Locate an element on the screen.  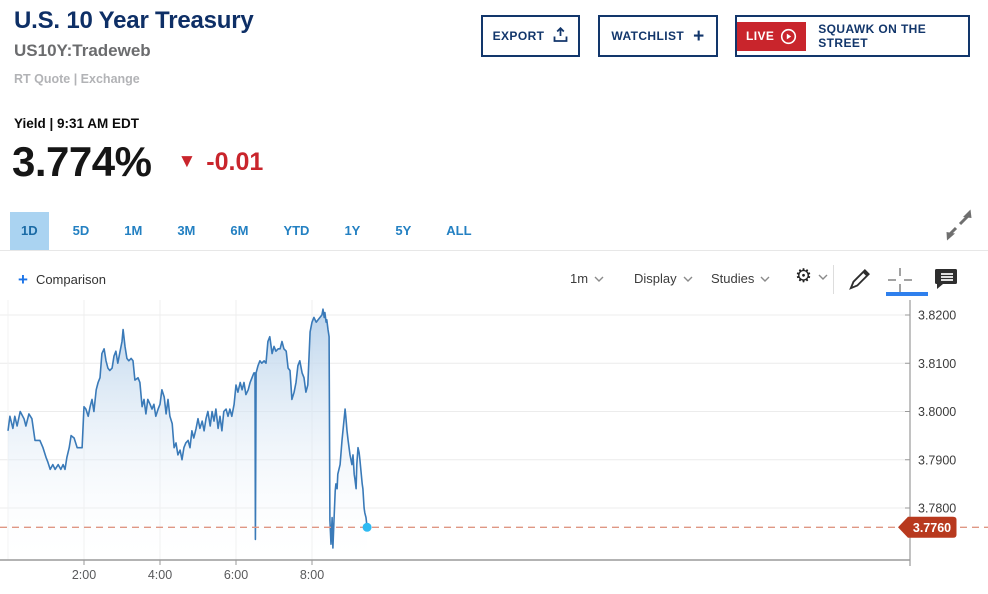
x-tick-label: 6:00 is located at coordinates (236, 575).